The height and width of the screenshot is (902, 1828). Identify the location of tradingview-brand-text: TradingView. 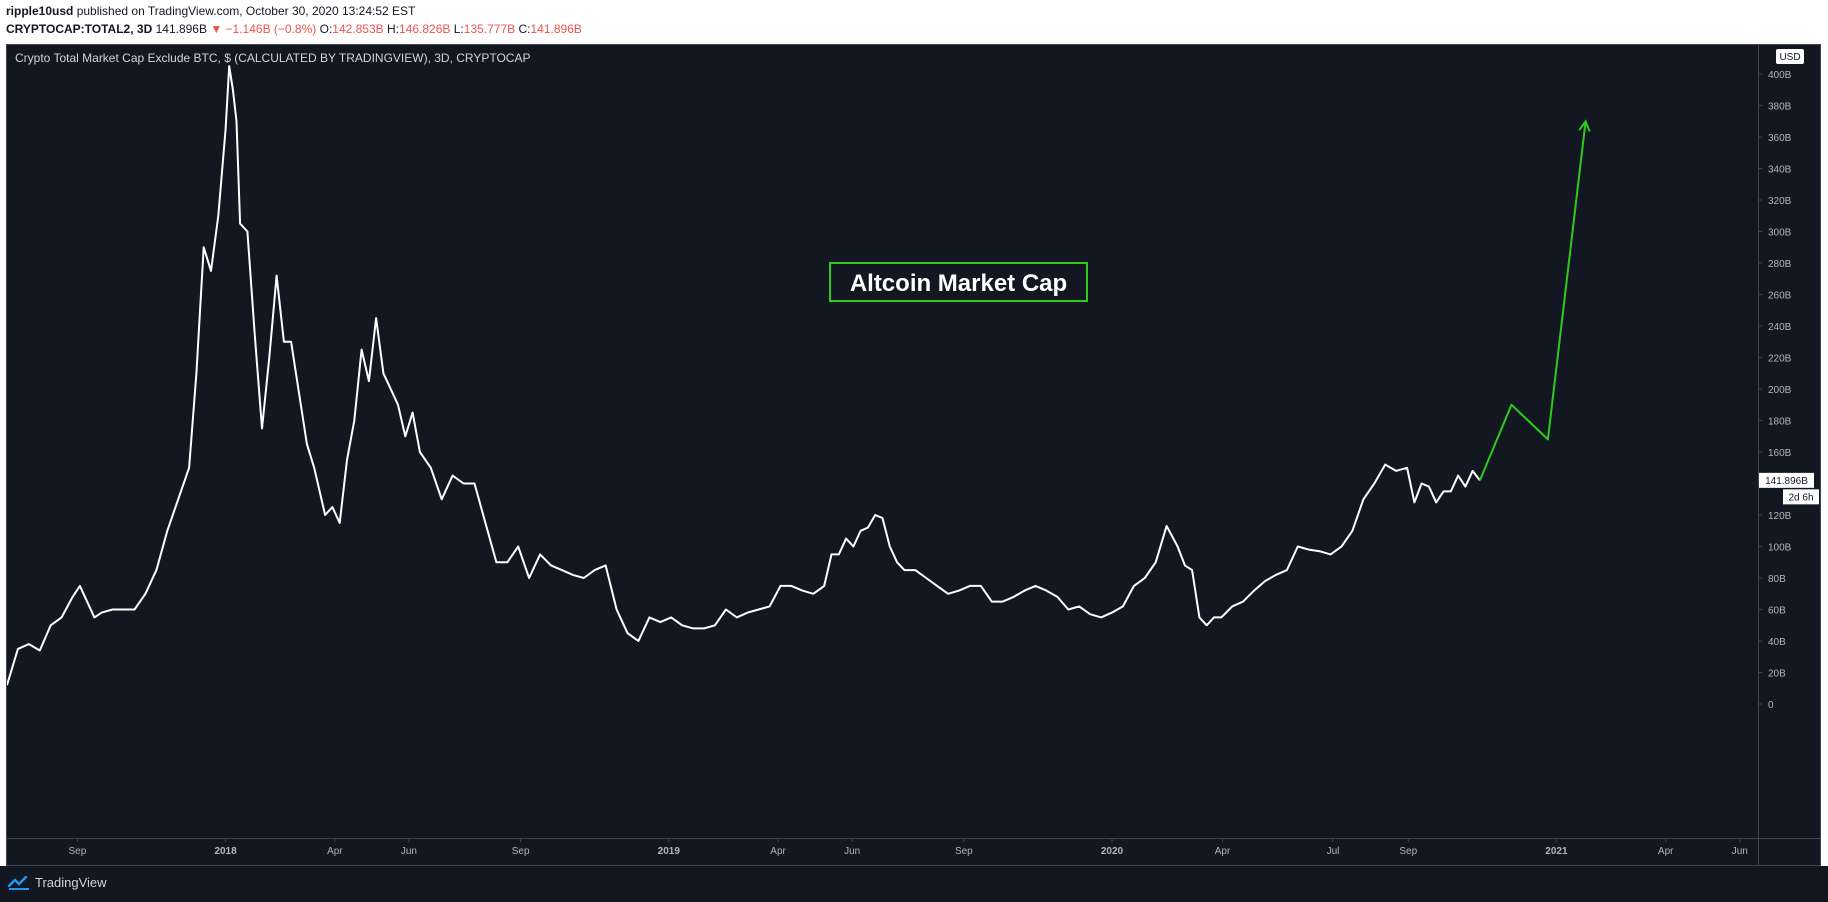
(71, 882).